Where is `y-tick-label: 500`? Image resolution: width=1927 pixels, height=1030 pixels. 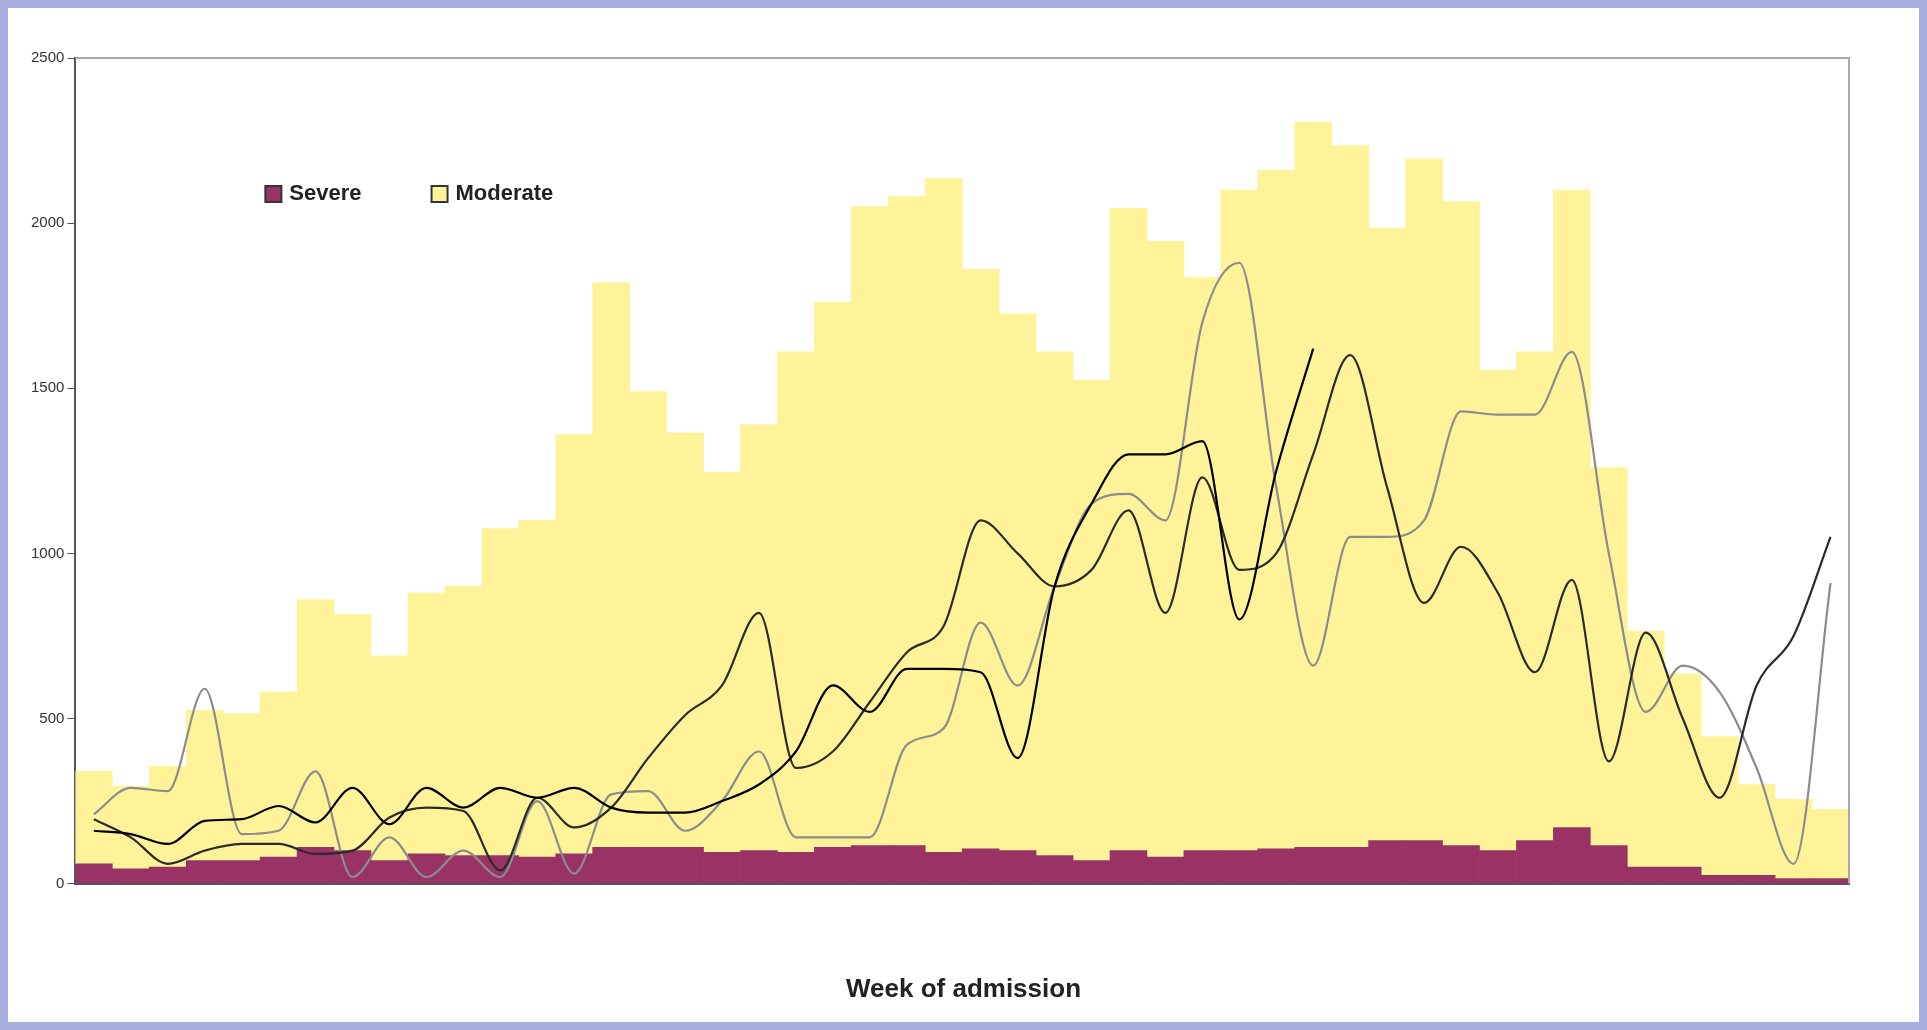
y-tick-label: 500 is located at coordinates (52, 717).